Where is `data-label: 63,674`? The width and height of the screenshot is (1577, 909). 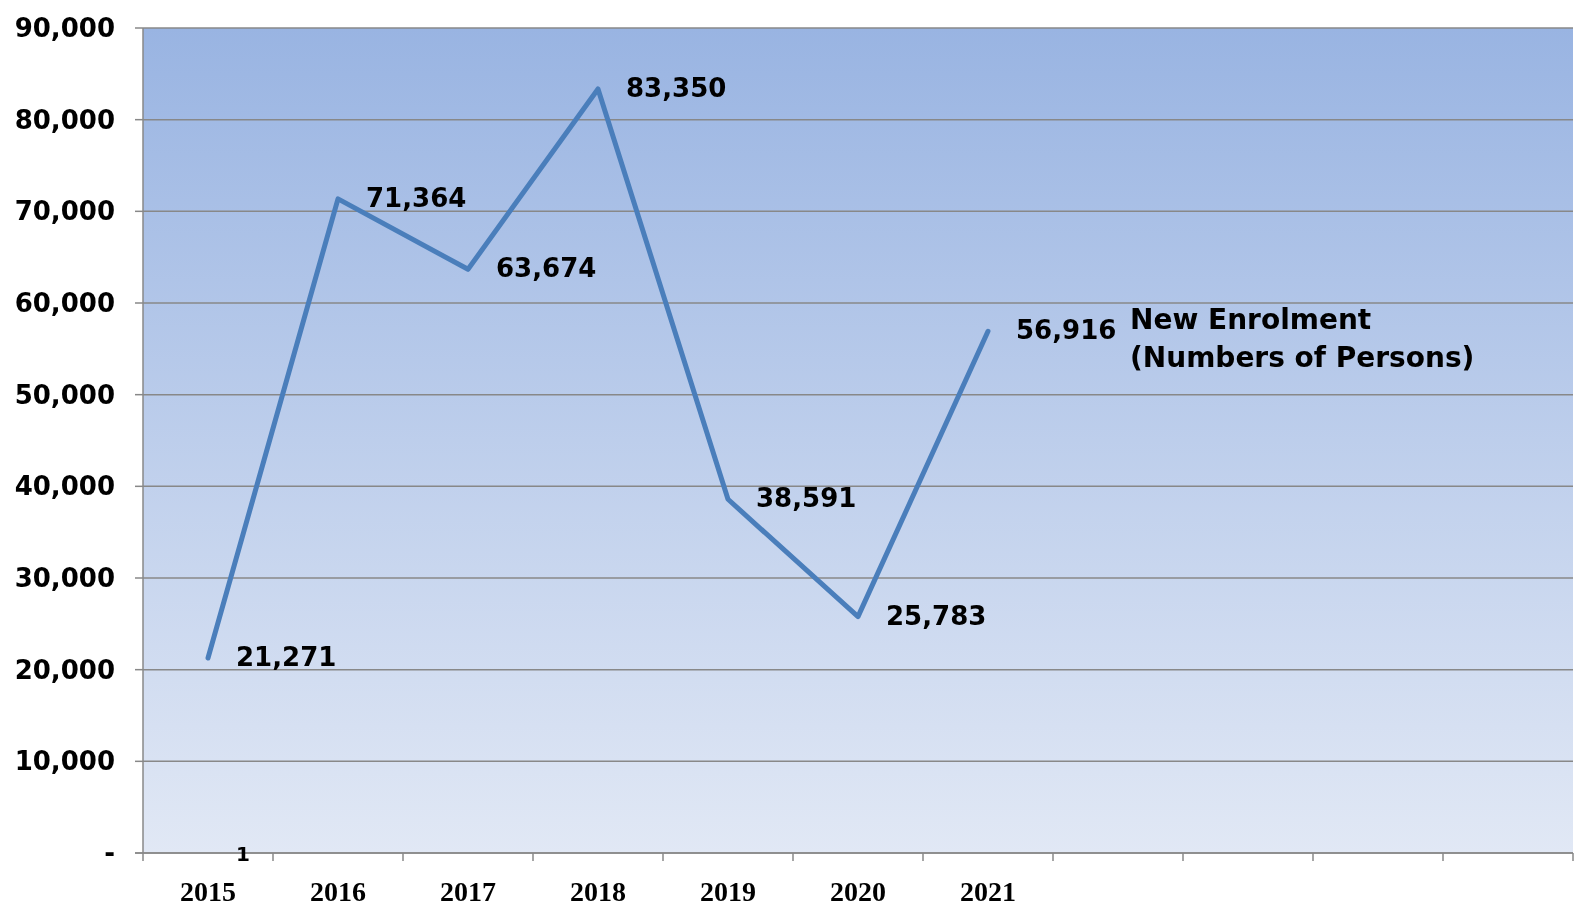 data-label: 63,674 is located at coordinates (546, 268).